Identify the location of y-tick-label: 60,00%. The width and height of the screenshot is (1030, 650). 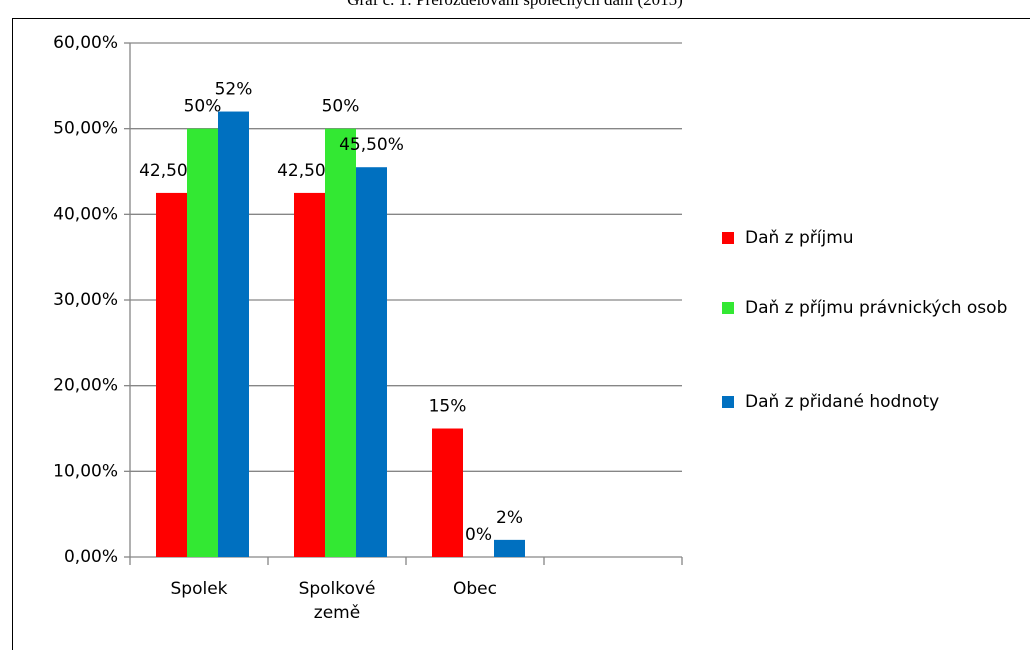
(85, 43).